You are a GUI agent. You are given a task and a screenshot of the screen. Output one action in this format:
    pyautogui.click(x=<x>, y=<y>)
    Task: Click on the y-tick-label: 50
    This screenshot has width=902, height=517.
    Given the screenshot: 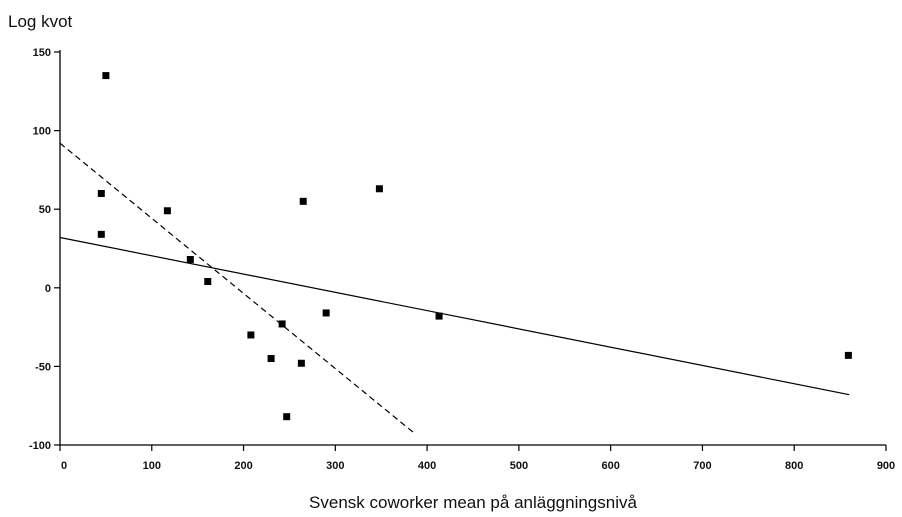 What is the action you would take?
    pyautogui.click(x=45, y=210)
    